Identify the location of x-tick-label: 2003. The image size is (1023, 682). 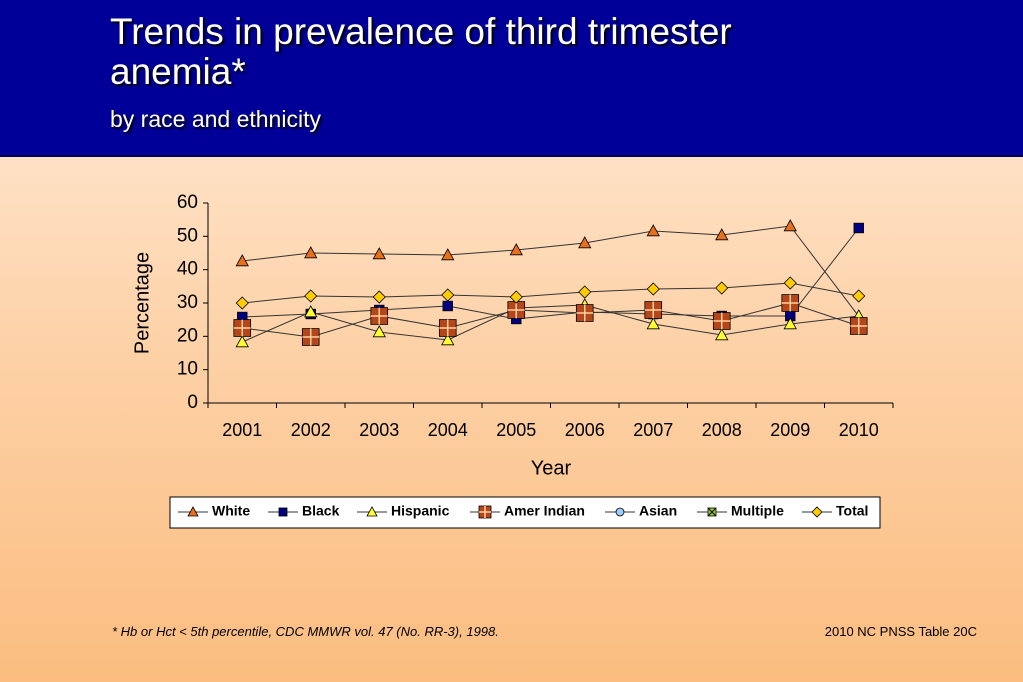
(379, 430).